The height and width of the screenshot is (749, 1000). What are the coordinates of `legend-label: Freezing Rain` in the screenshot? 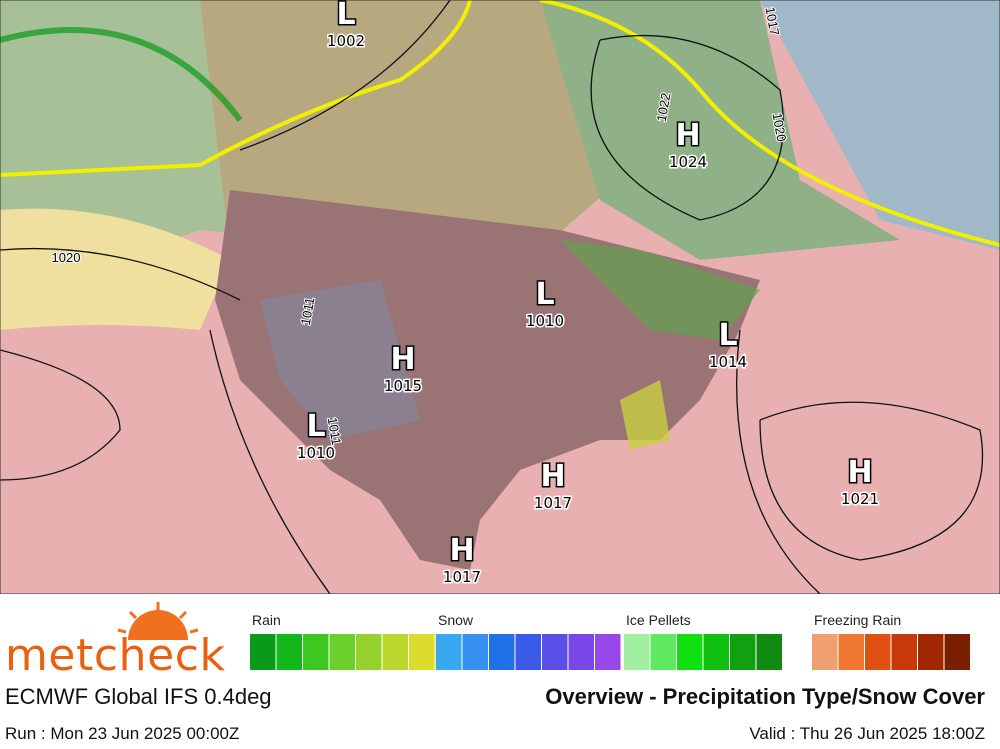 It's located at (857, 620).